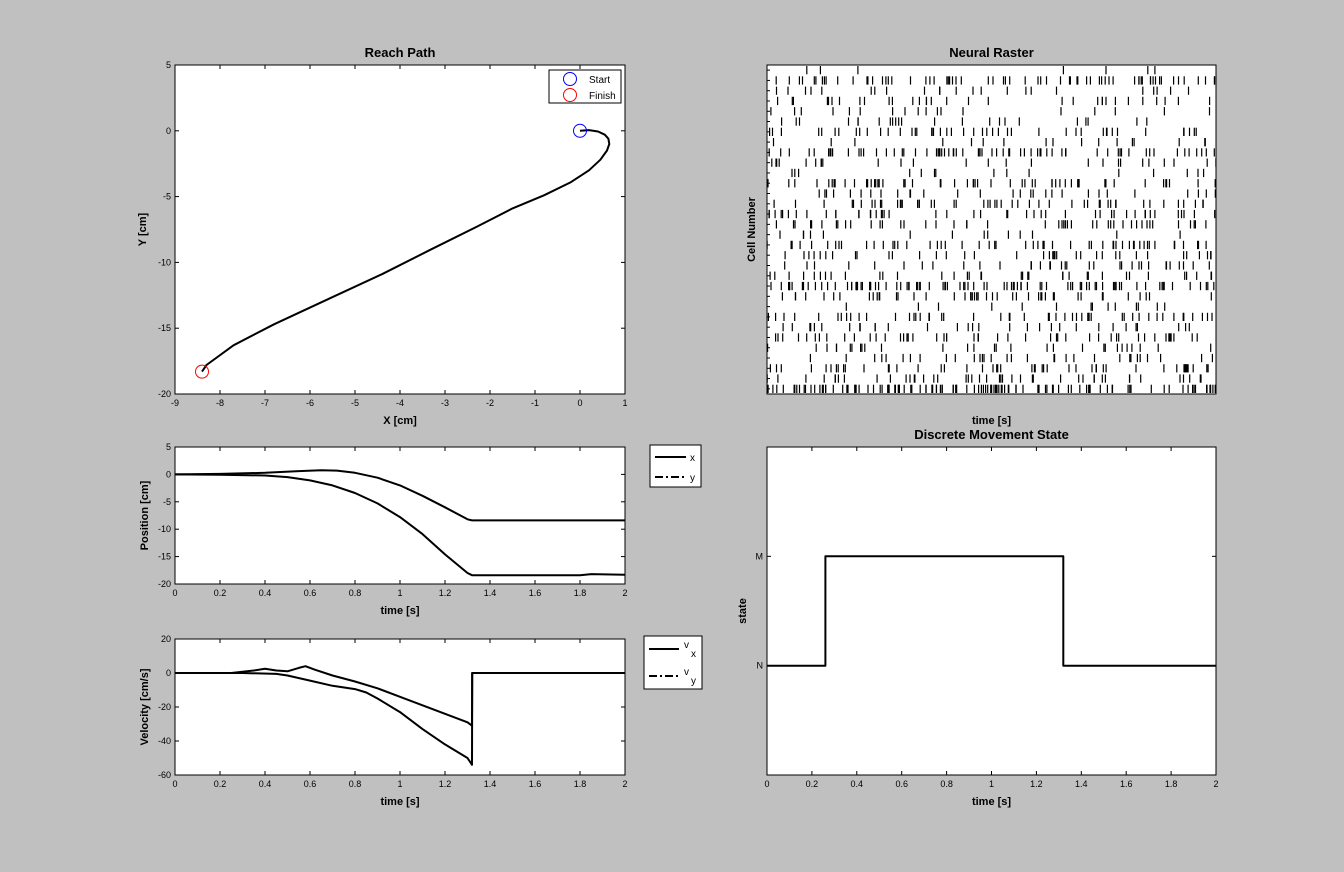 Image resolution: width=1344 pixels, height=872 pixels. I want to click on position-ytick-label: -15, so click(164, 557).